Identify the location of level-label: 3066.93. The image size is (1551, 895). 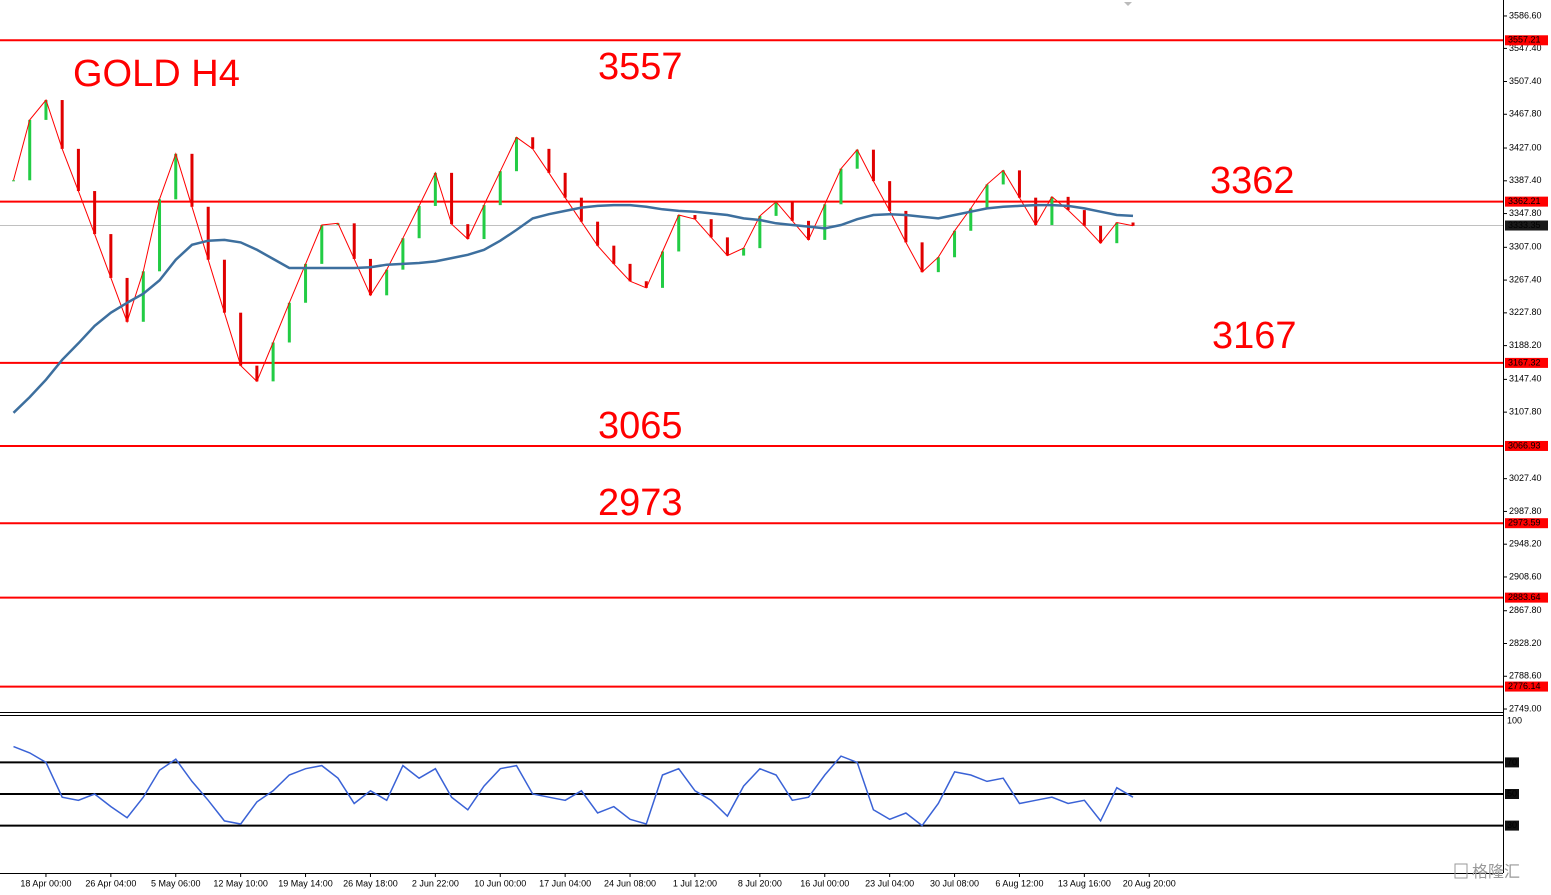
(1524, 445).